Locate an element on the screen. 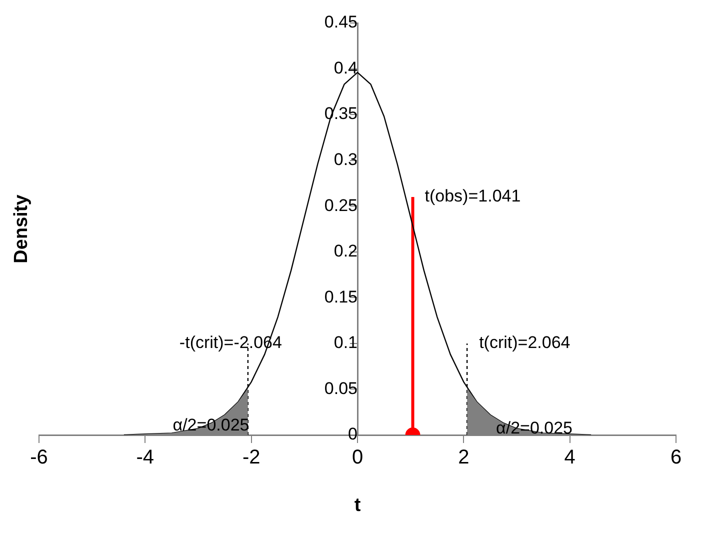  y-tick-label: 0.4 is located at coordinates (346, 68).